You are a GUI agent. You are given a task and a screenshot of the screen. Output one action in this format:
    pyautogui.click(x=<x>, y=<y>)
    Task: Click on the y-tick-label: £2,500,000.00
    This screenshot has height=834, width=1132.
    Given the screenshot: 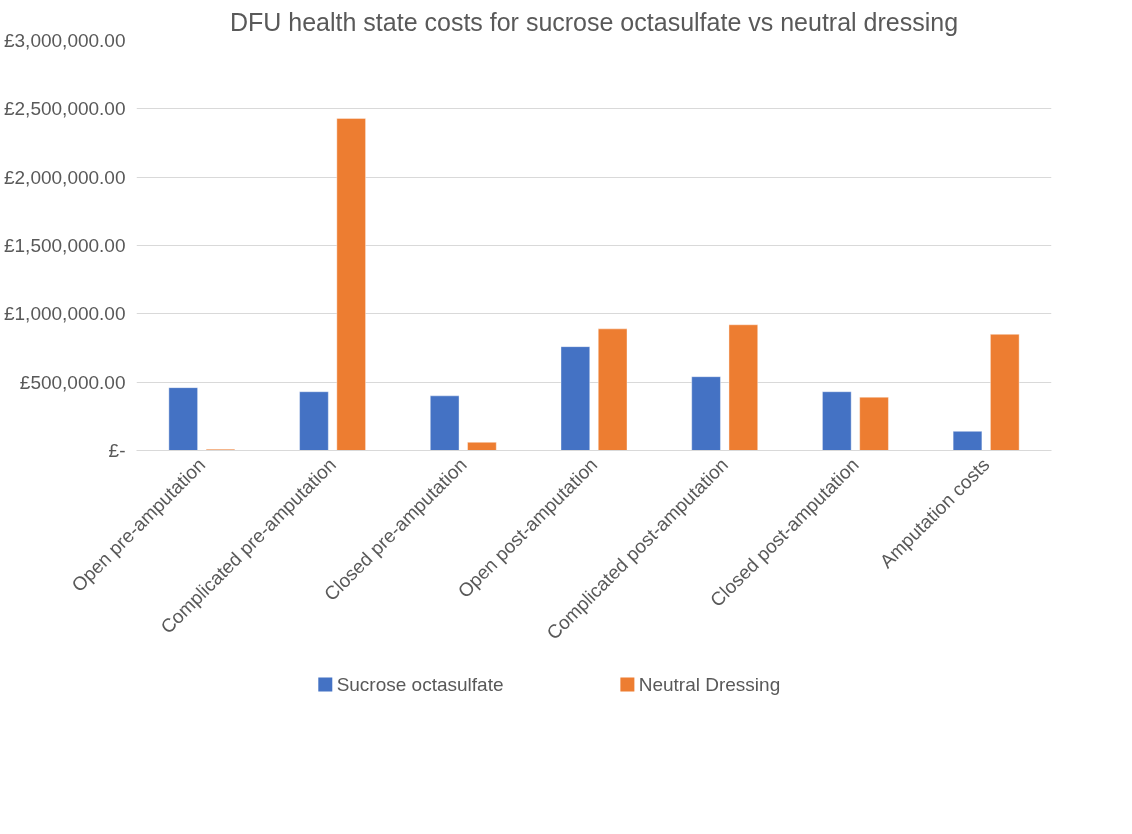 What is the action you would take?
    pyautogui.click(x=64, y=109)
    